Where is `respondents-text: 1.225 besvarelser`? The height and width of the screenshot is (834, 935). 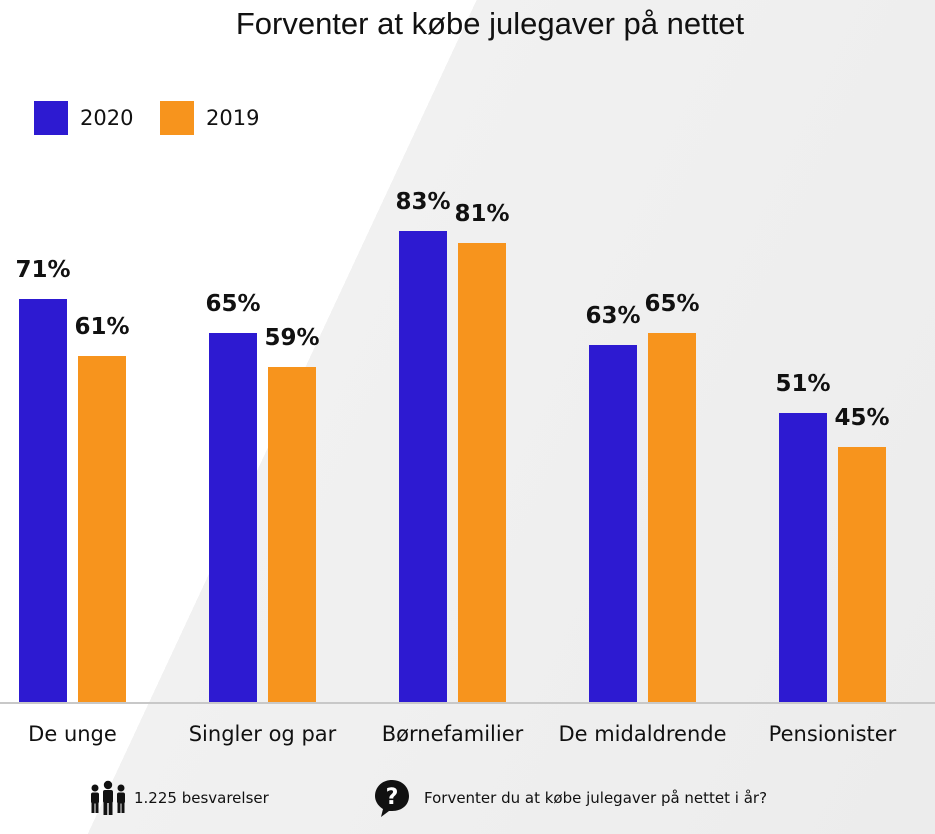 respondents-text: 1.225 besvarelser is located at coordinates (201, 798).